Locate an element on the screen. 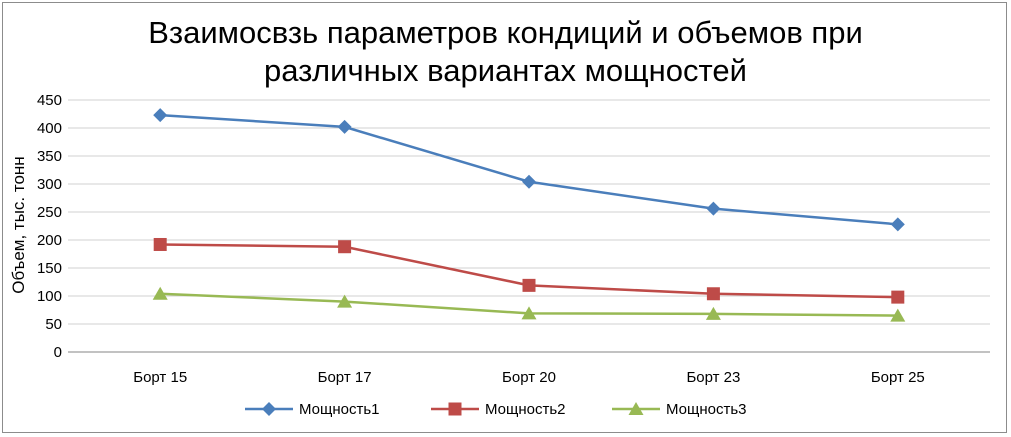 The width and height of the screenshot is (1011, 437). y-axis-label: Объем, тыс. тонн is located at coordinates (18, 224).